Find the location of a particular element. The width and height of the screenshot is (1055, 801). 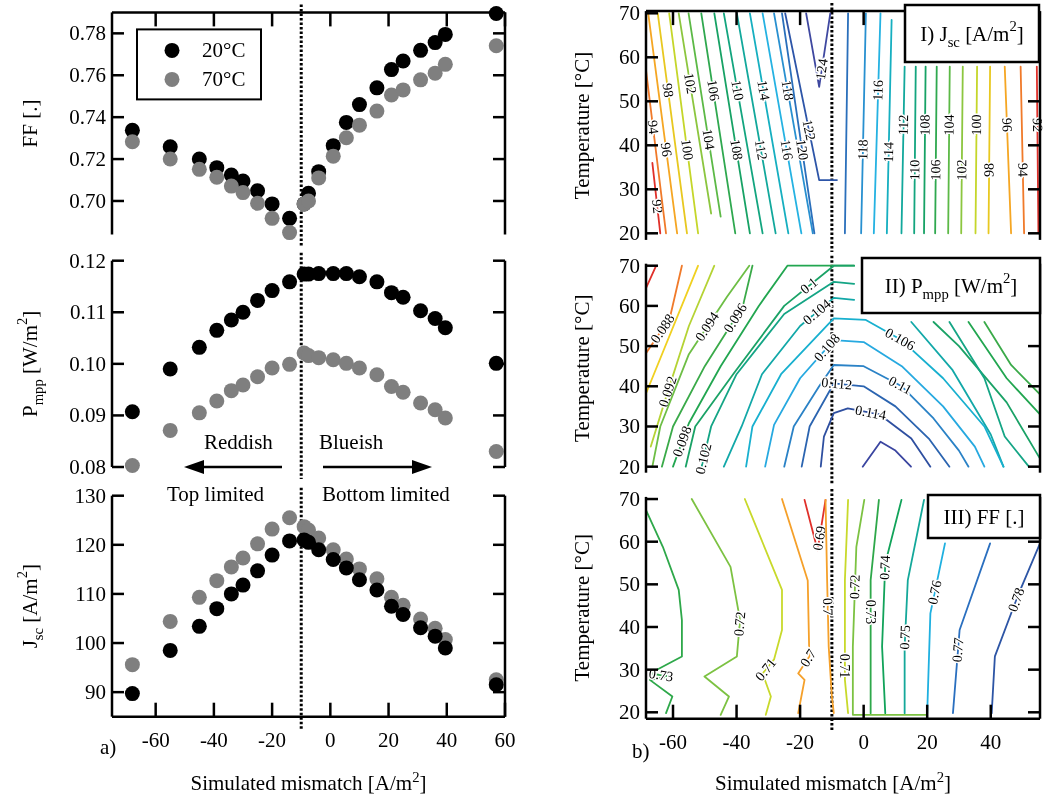

x-axis-title: Simulated mismatch [A/m$^{2}$] is located at coordinates (833, 782).